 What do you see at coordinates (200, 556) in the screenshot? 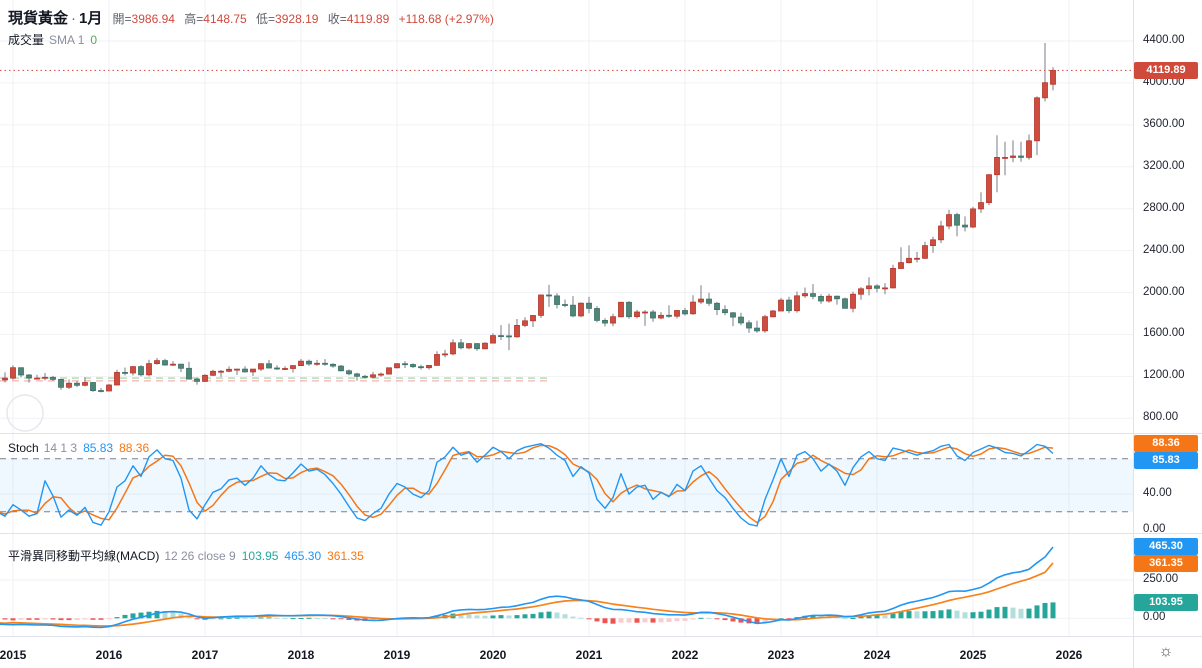
I see `macd-params: 12 26 close 9` at bounding box center [200, 556].